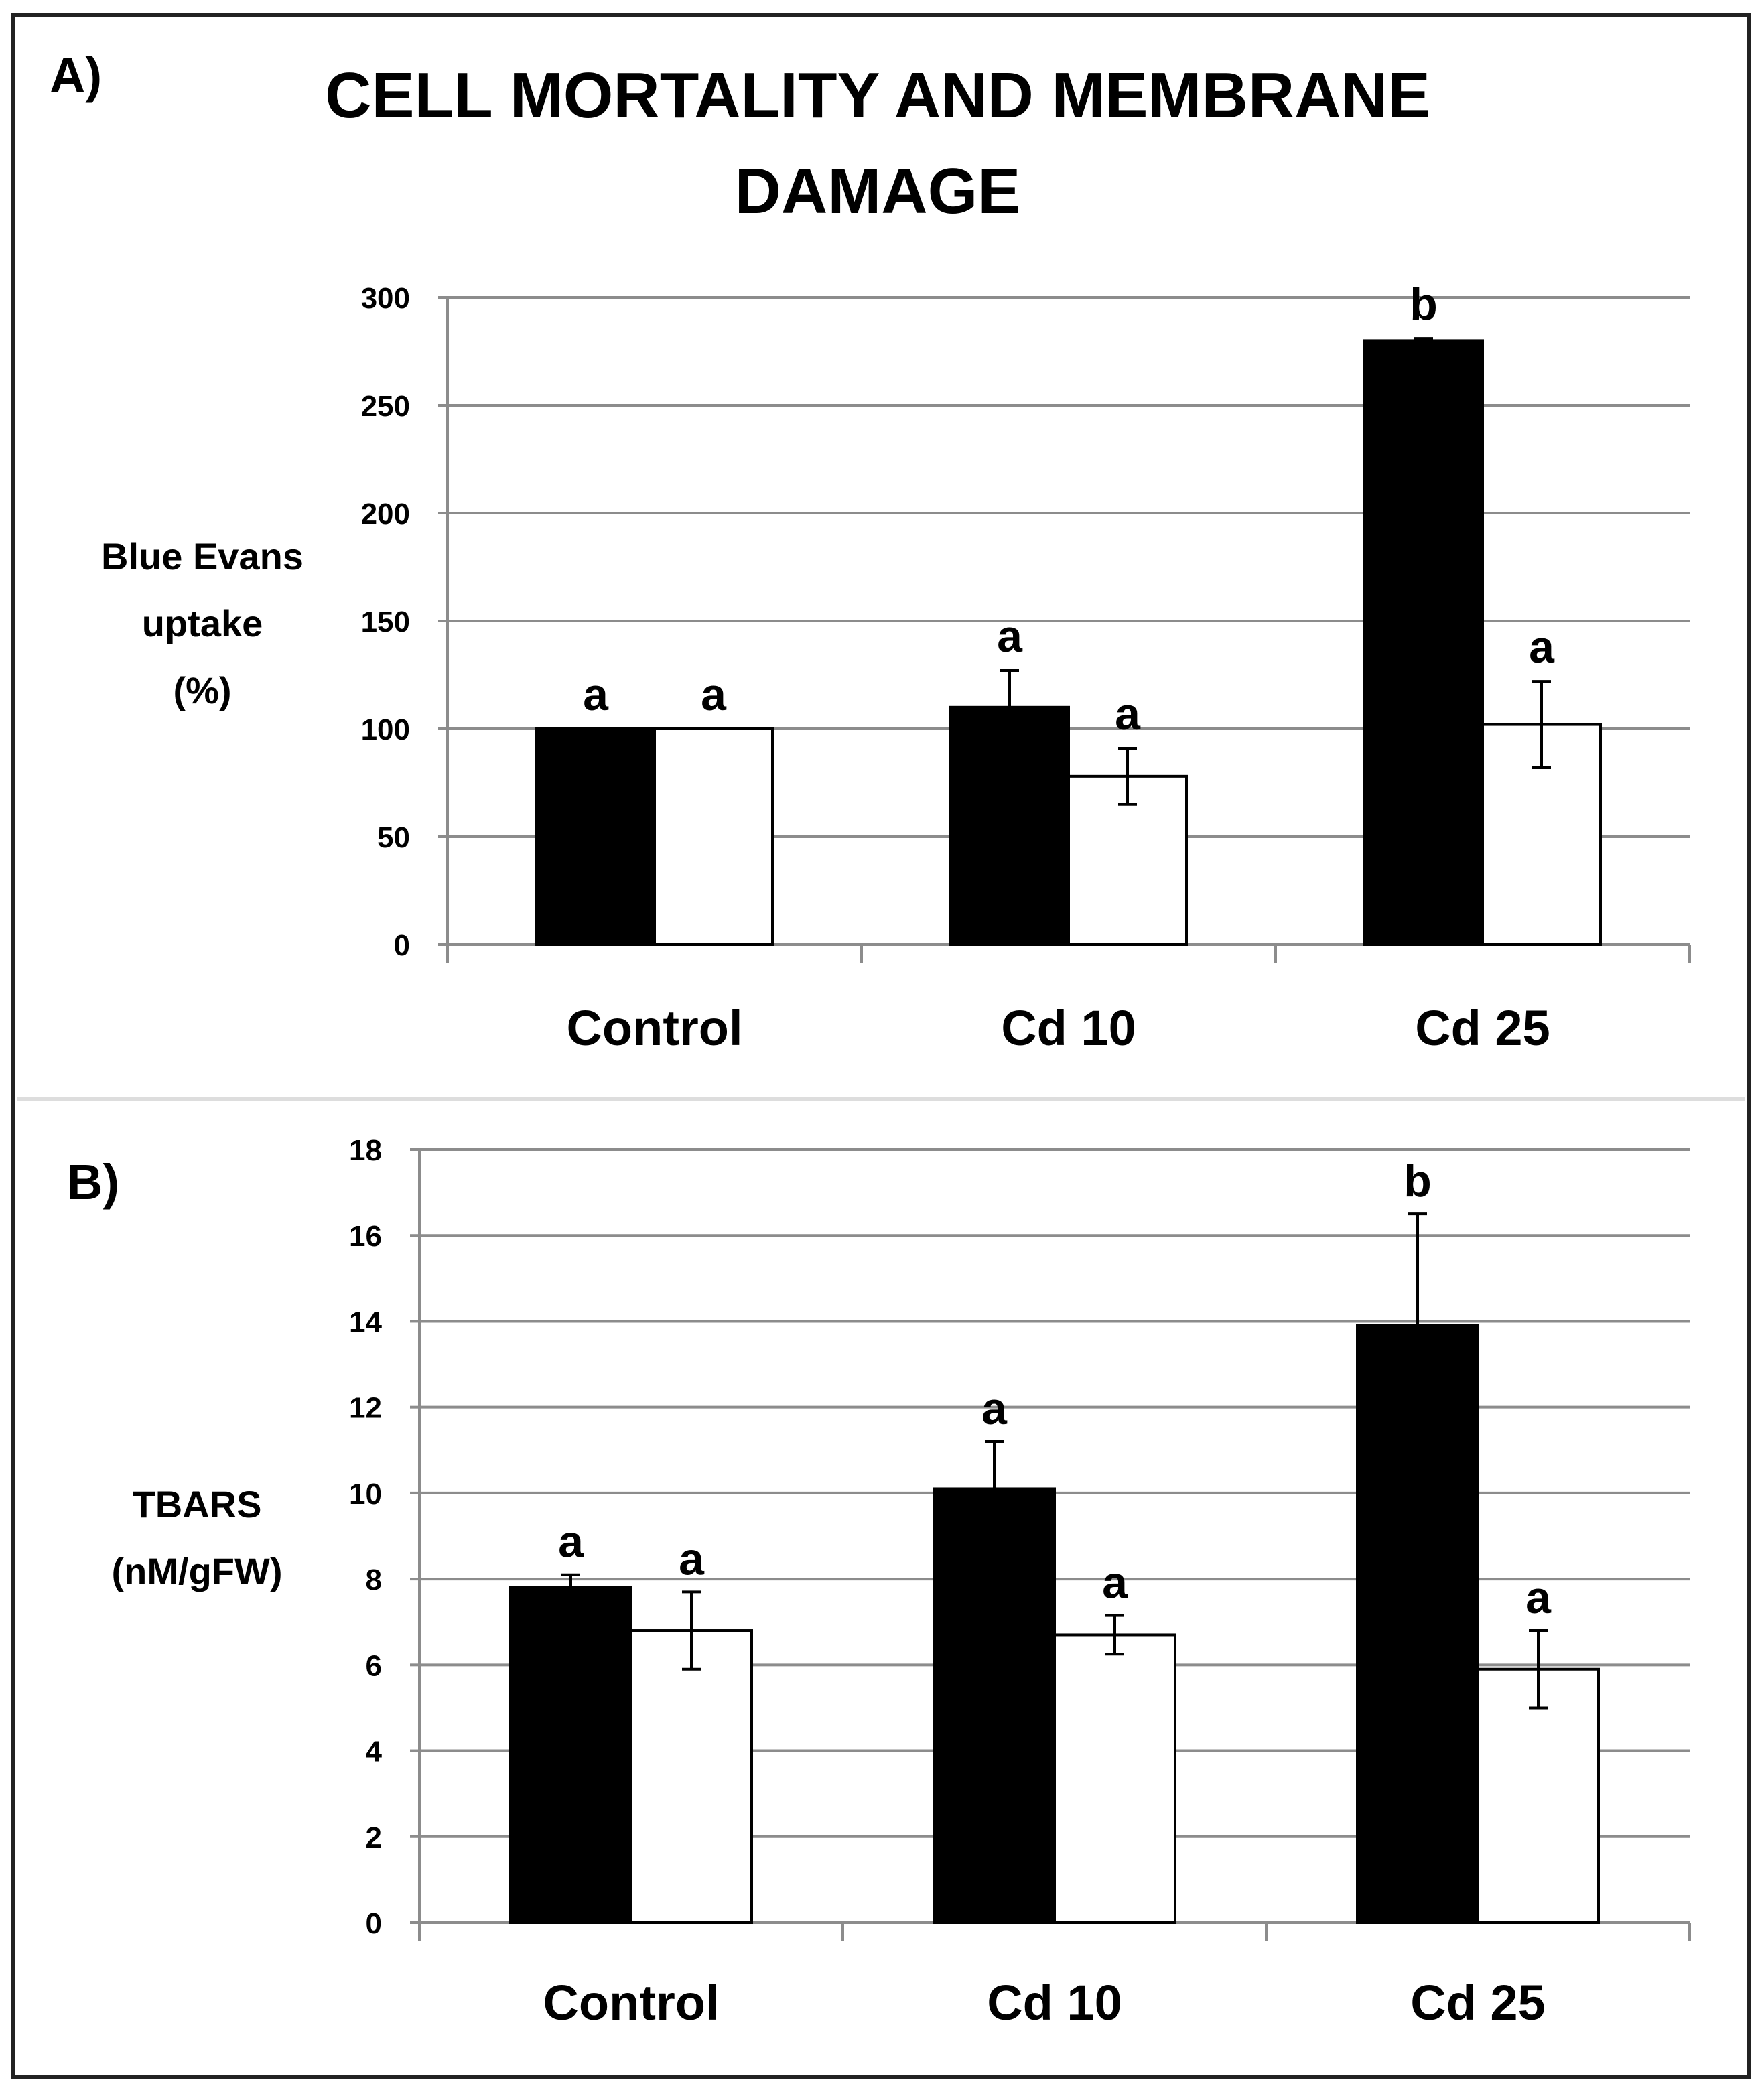 The height and width of the screenshot is (2086, 1764). Describe the element at coordinates (365, 1150) in the screenshot. I see `y-tick-label: 18` at that location.